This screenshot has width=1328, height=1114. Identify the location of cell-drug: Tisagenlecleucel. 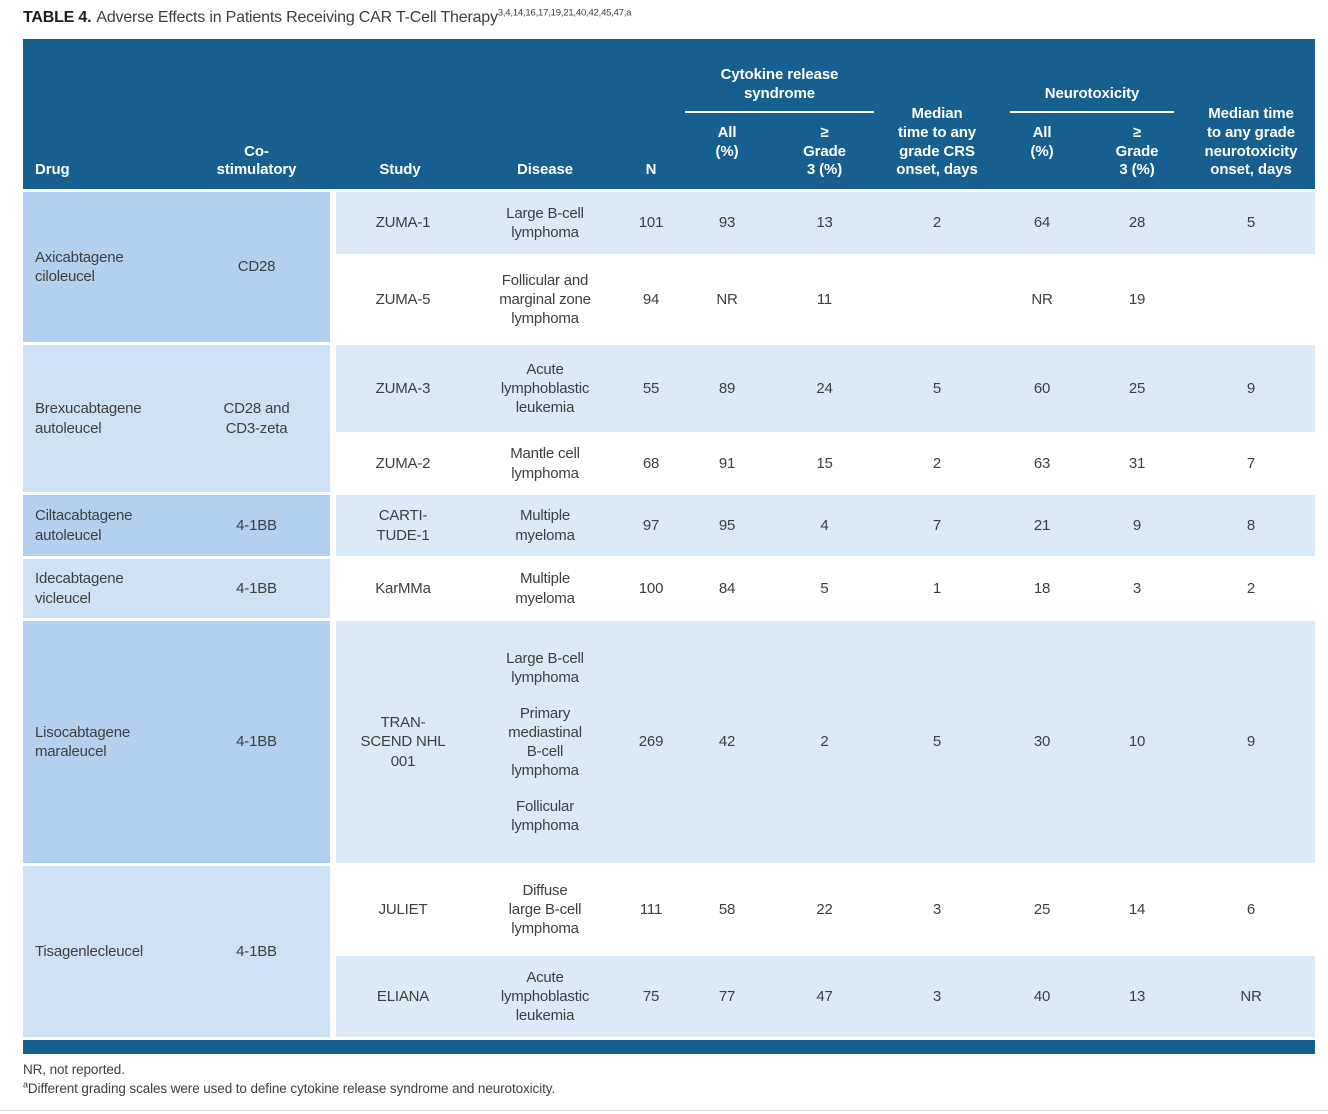
(103, 950).